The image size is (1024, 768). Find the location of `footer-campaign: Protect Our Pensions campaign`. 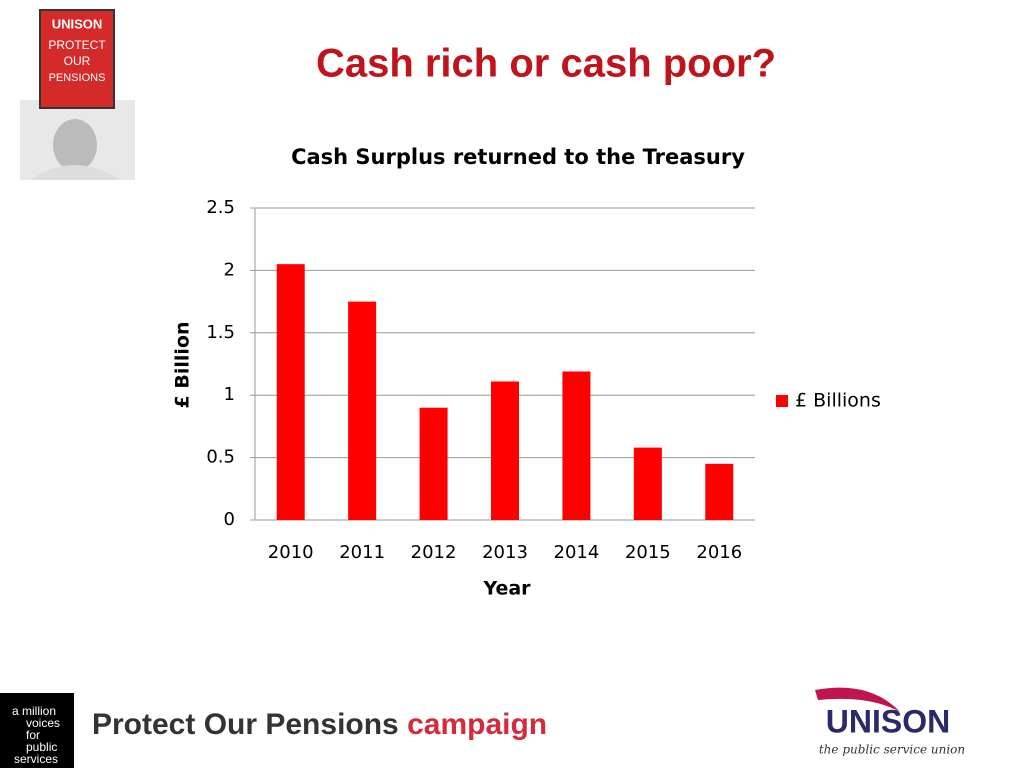

footer-campaign: Protect Our Pensions campaign is located at coordinates (319, 724).